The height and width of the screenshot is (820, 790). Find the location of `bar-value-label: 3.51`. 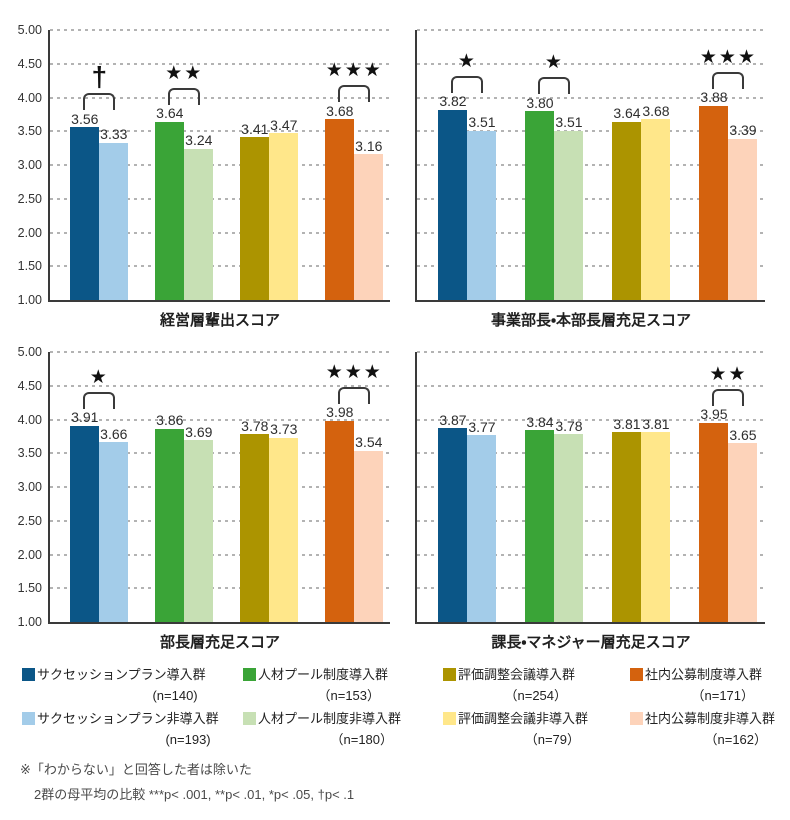

bar-value-label: 3.51 is located at coordinates (482, 122).